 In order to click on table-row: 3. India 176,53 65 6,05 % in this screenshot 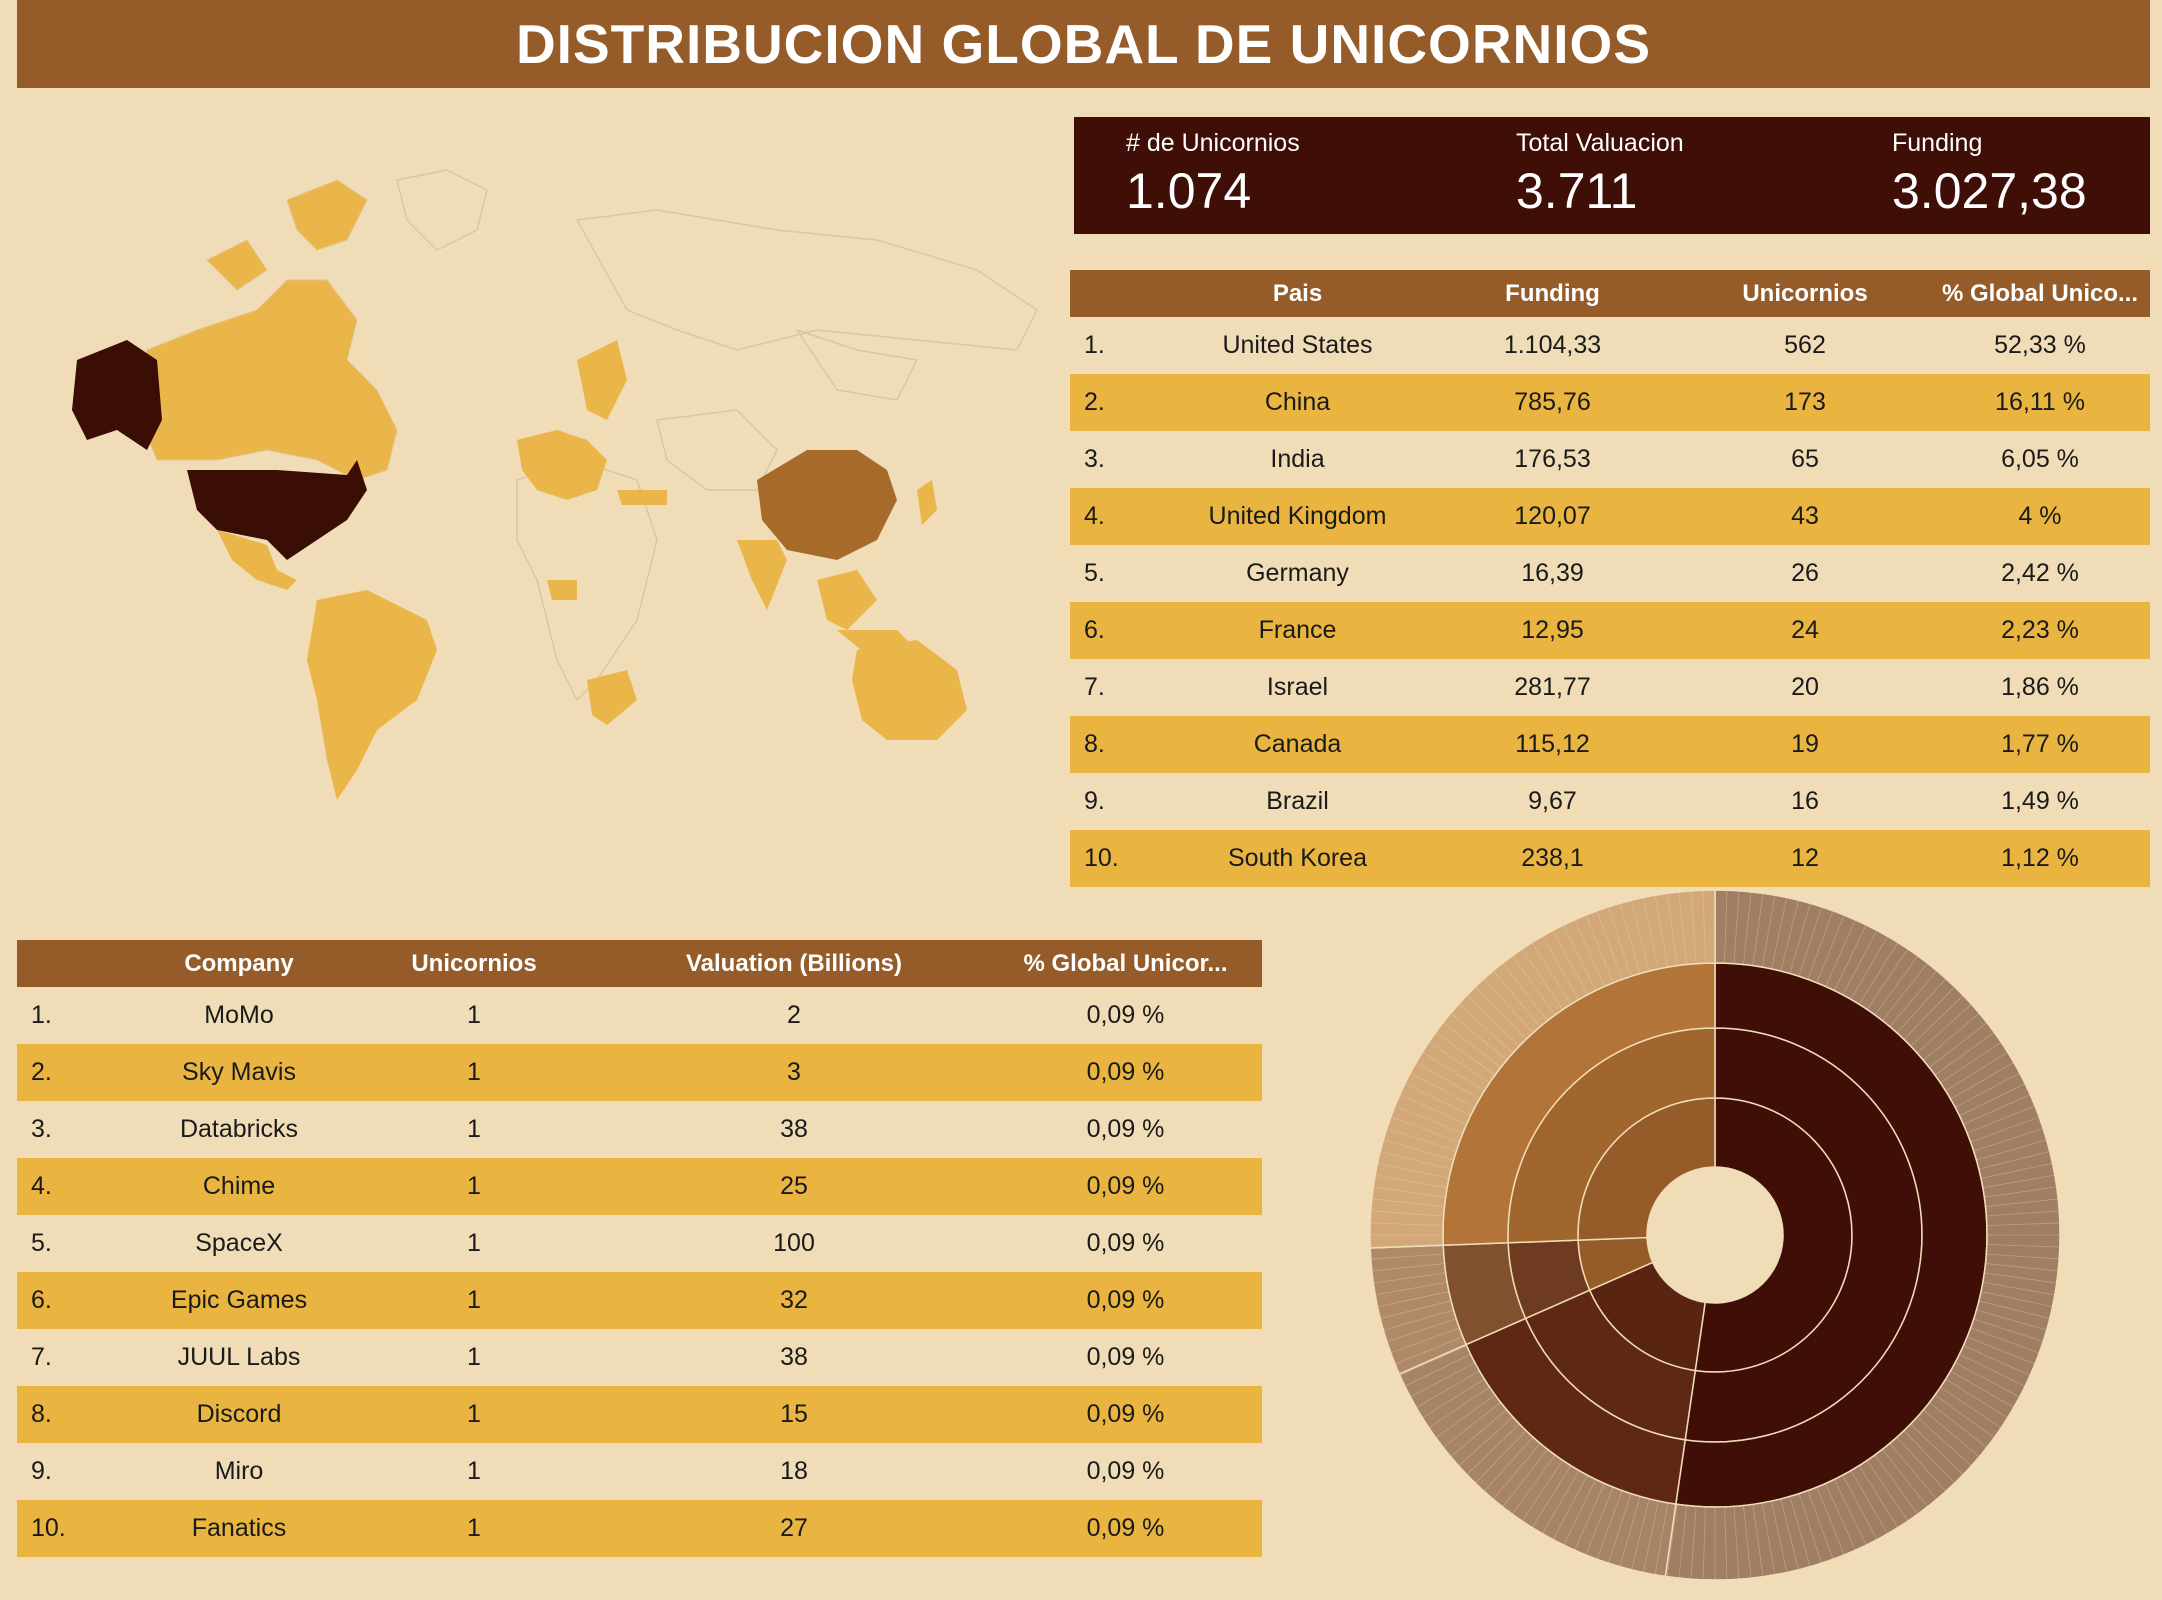, I will do `click(1610, 459)`.